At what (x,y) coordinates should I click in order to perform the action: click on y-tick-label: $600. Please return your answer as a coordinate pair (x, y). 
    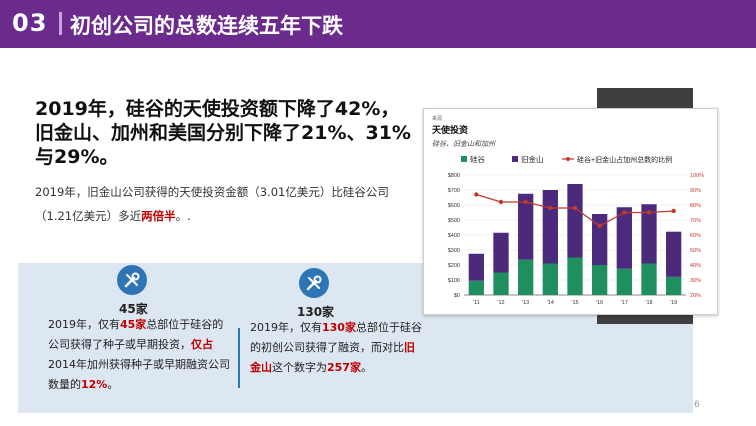
    Looking at the image, I should click on (454, 206).